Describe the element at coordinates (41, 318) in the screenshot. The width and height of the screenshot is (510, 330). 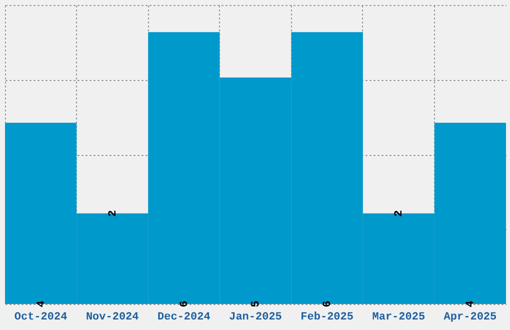
I see `x-tick-label: Oct-2024` at that location.